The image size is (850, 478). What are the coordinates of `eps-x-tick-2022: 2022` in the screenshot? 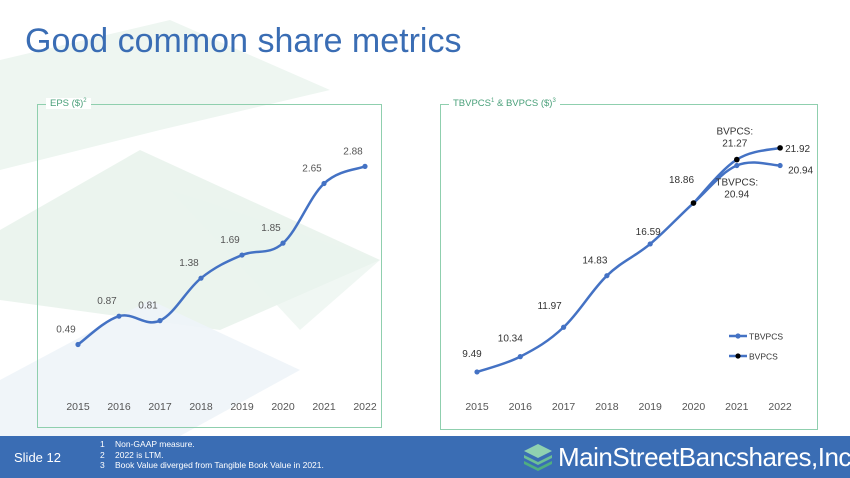 It's located at (365, 407).